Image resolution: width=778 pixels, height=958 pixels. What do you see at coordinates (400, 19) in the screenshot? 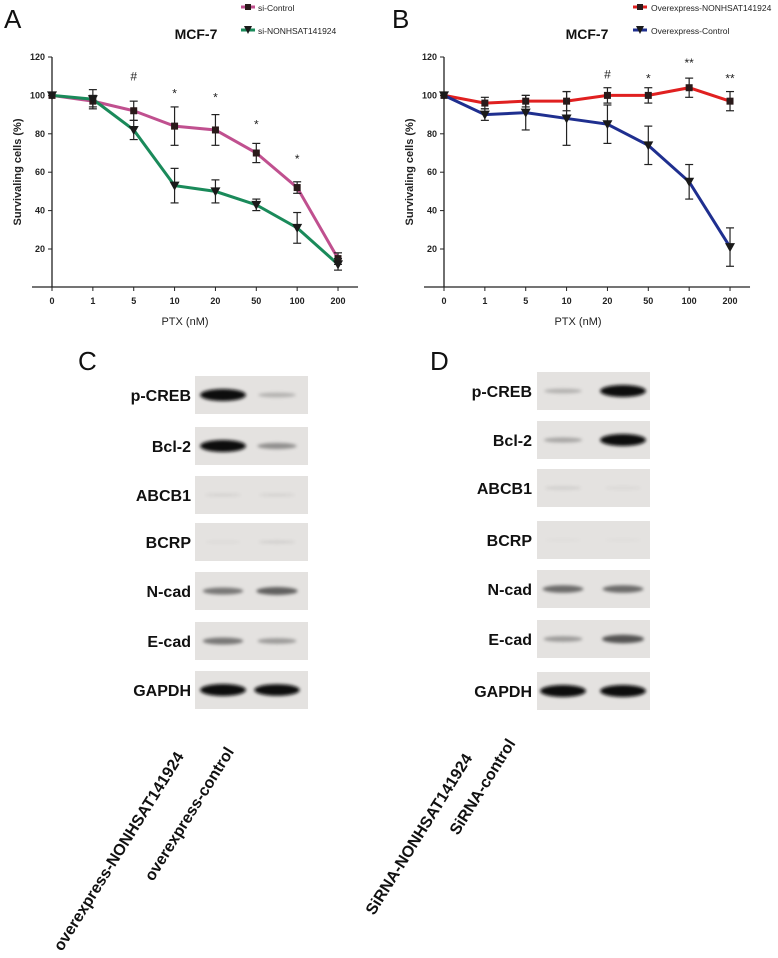
I see `panel-letter-b: B` at bounding box center [400, 19].